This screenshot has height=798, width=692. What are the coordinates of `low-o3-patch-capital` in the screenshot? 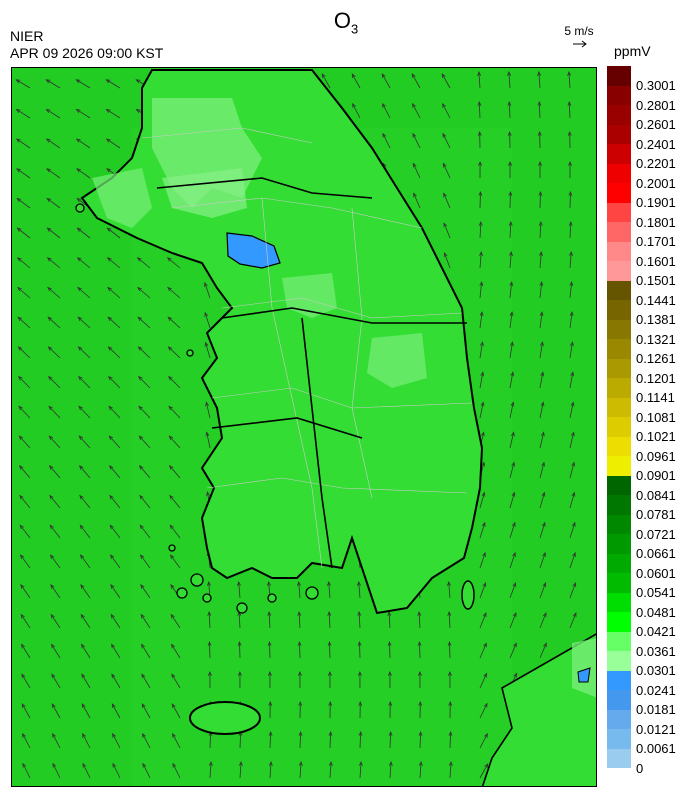 It's located at (204, 193).